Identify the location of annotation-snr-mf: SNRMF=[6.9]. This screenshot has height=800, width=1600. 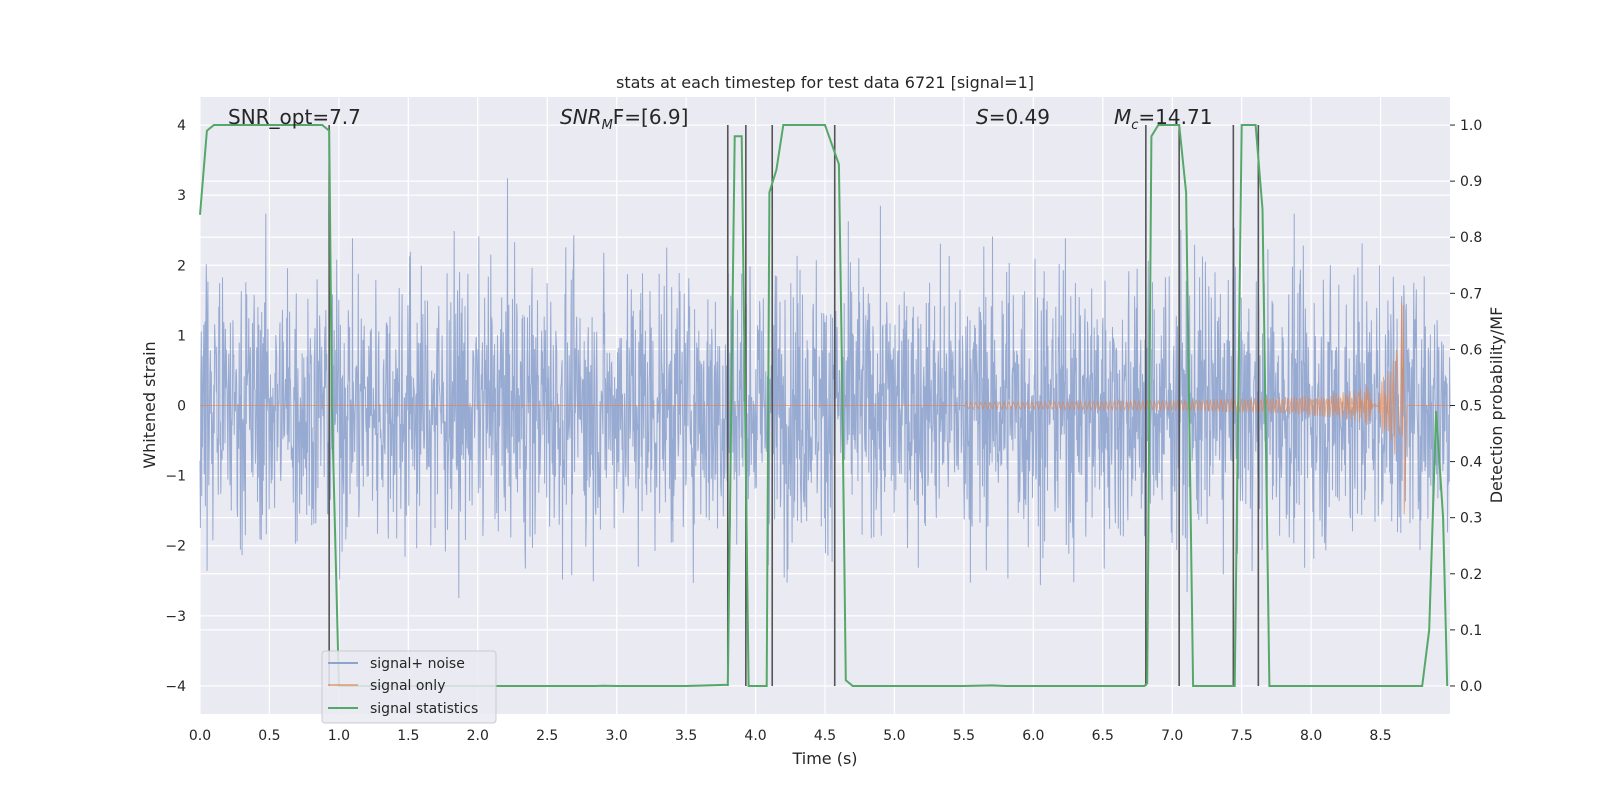
(624, 119).